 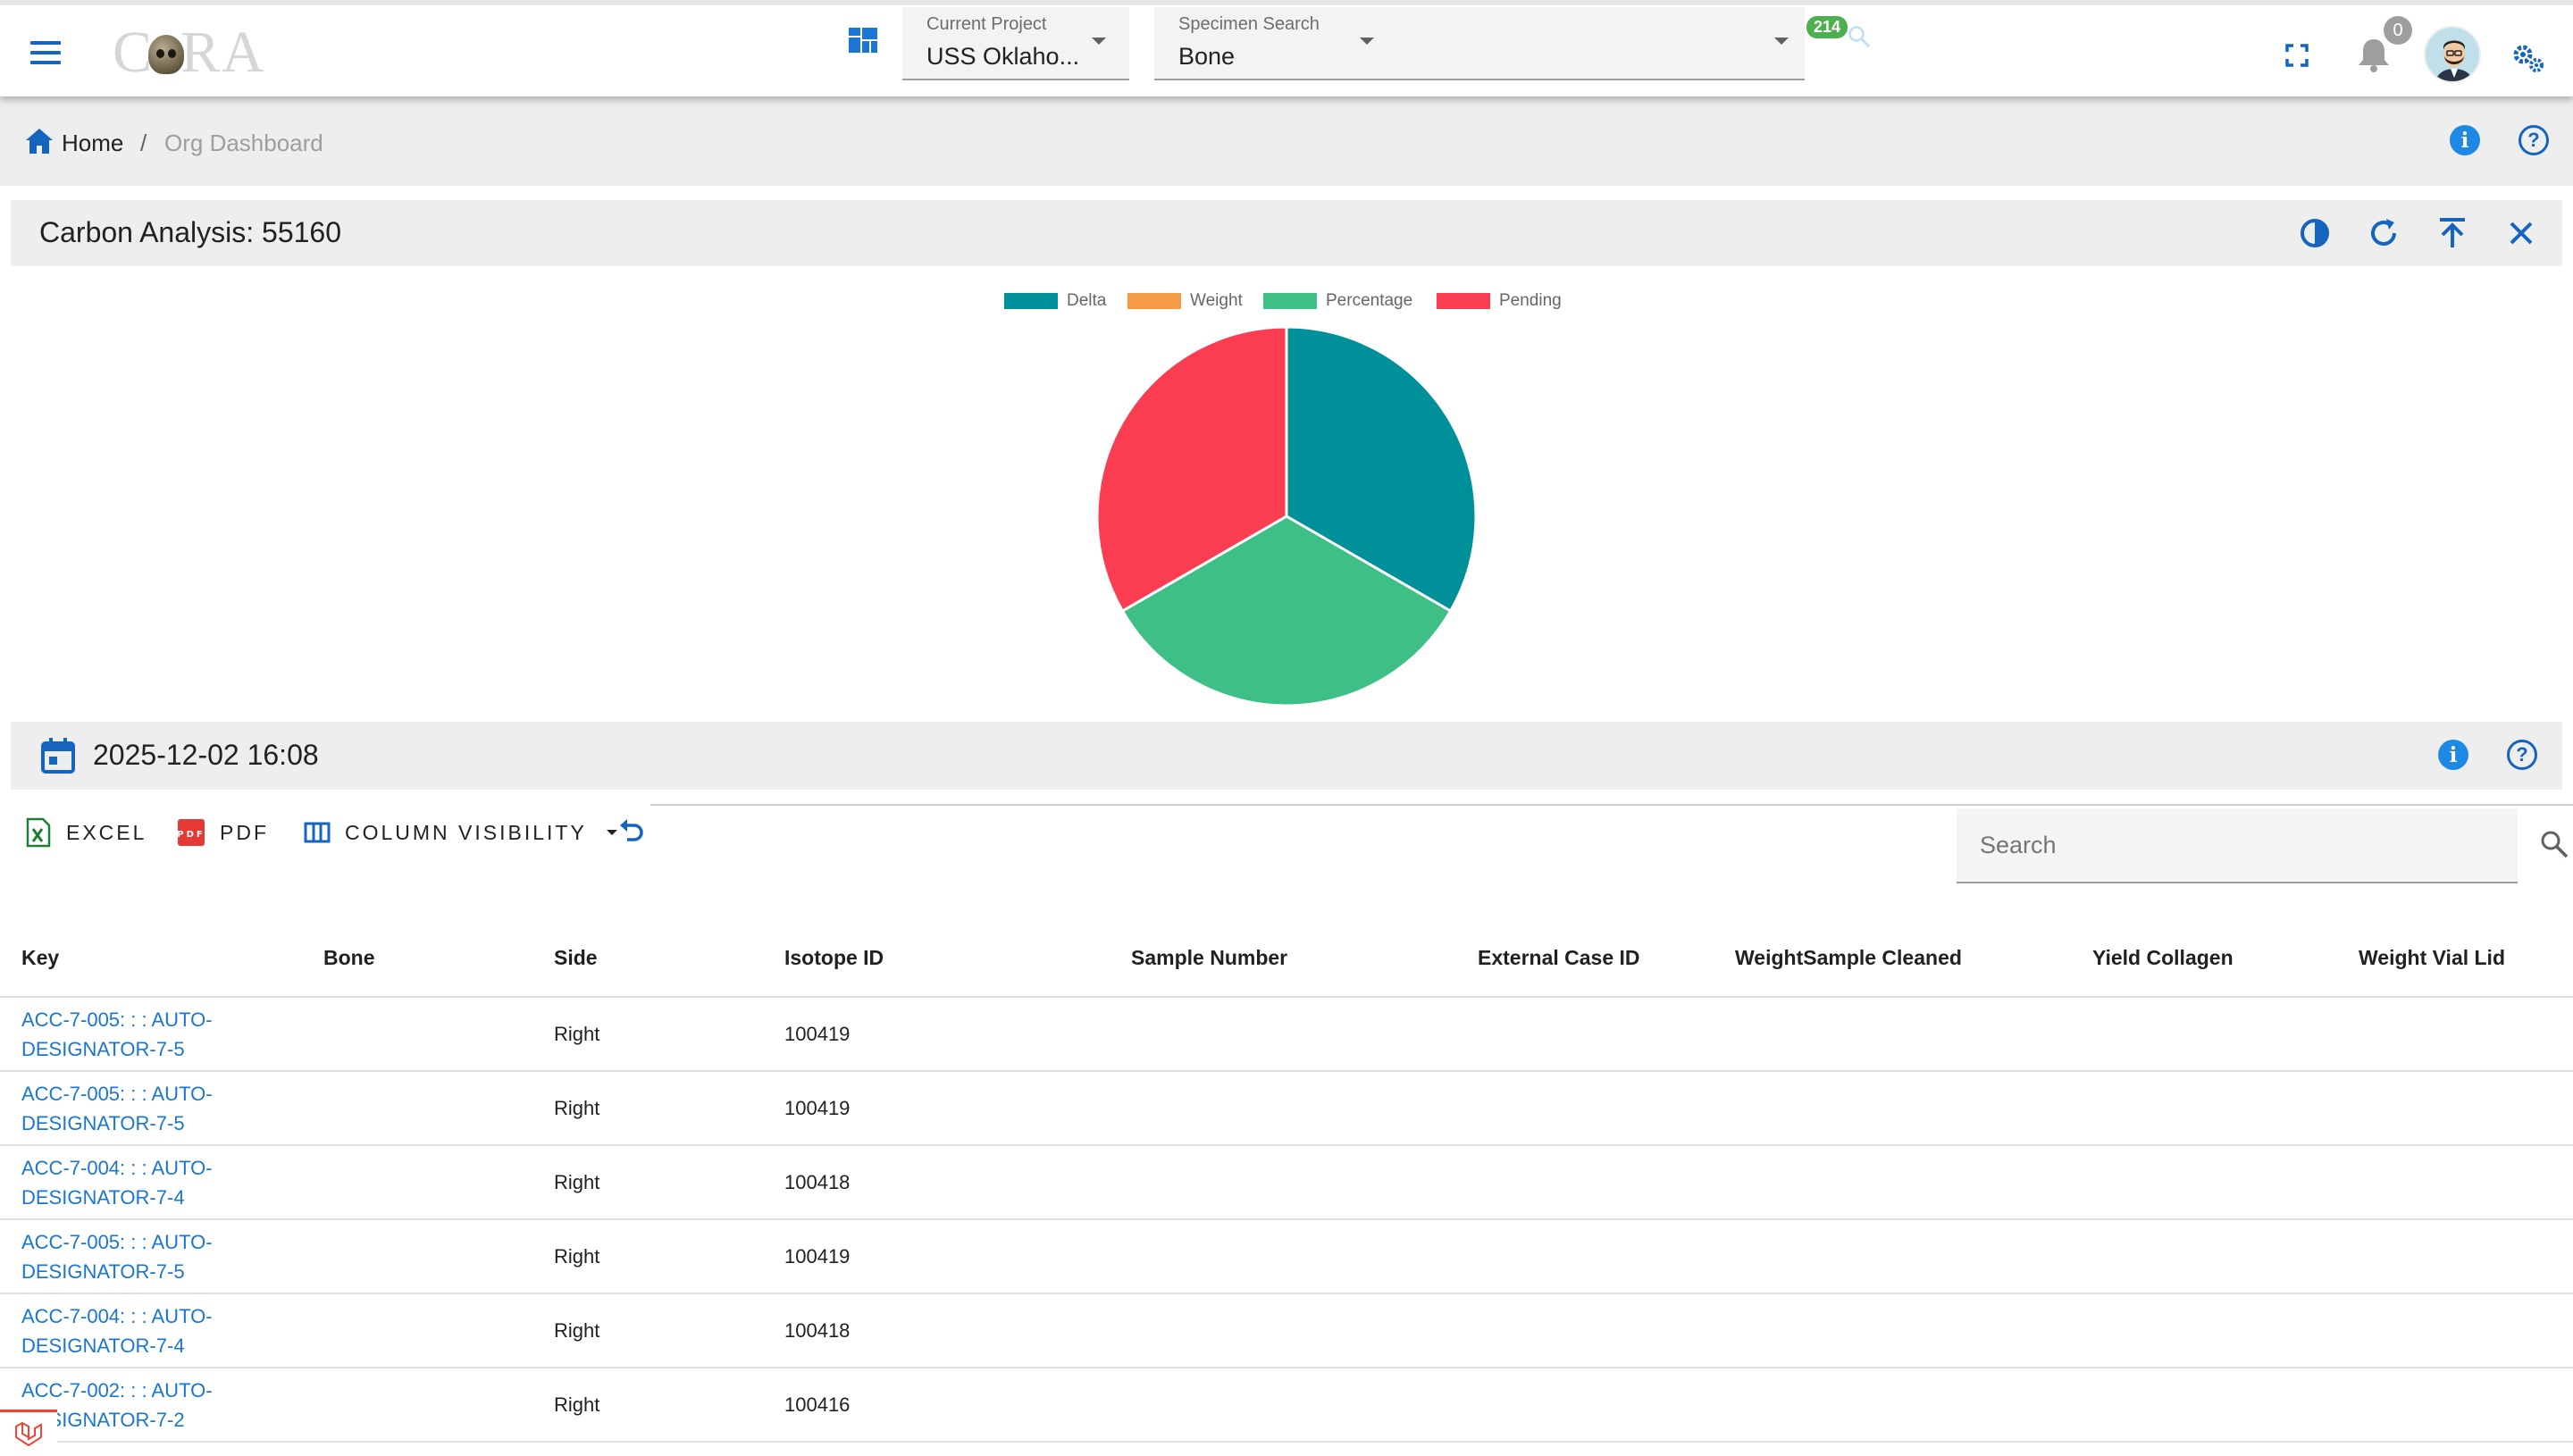 I want to click on pie-slice-percentage, so click(x=1286, y=611).